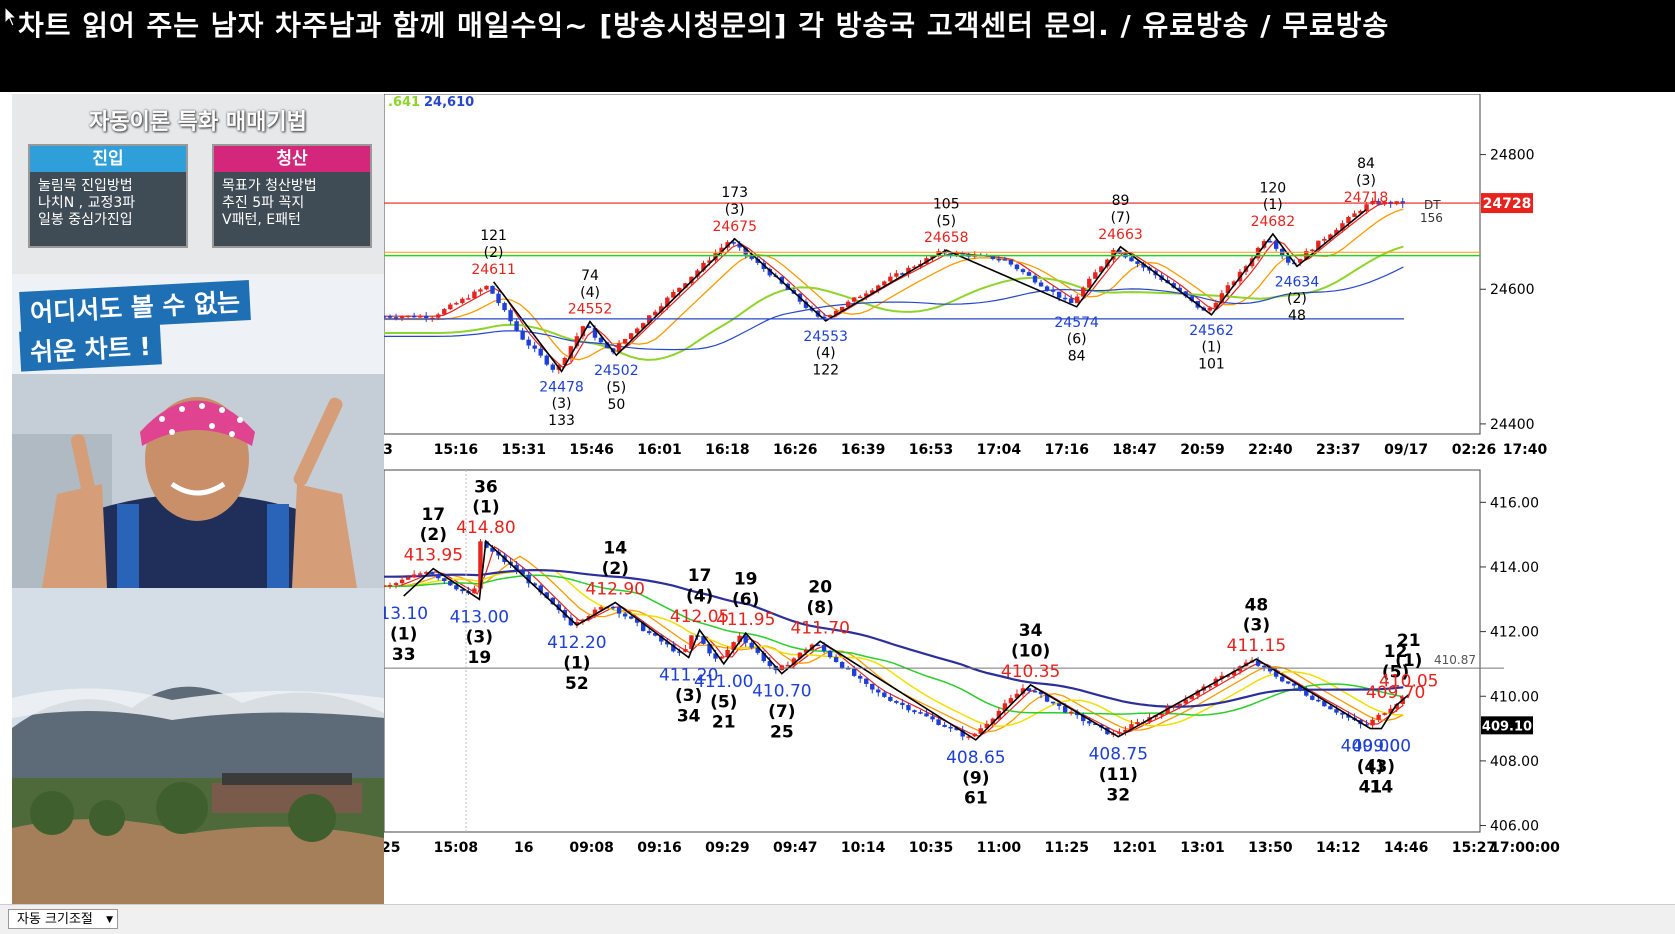 The width and height of the screenshot is (1675, 934). Describe the element at coordinates (561, 421) in the screenshot. I see `pivot-count-label: 133` at that location.